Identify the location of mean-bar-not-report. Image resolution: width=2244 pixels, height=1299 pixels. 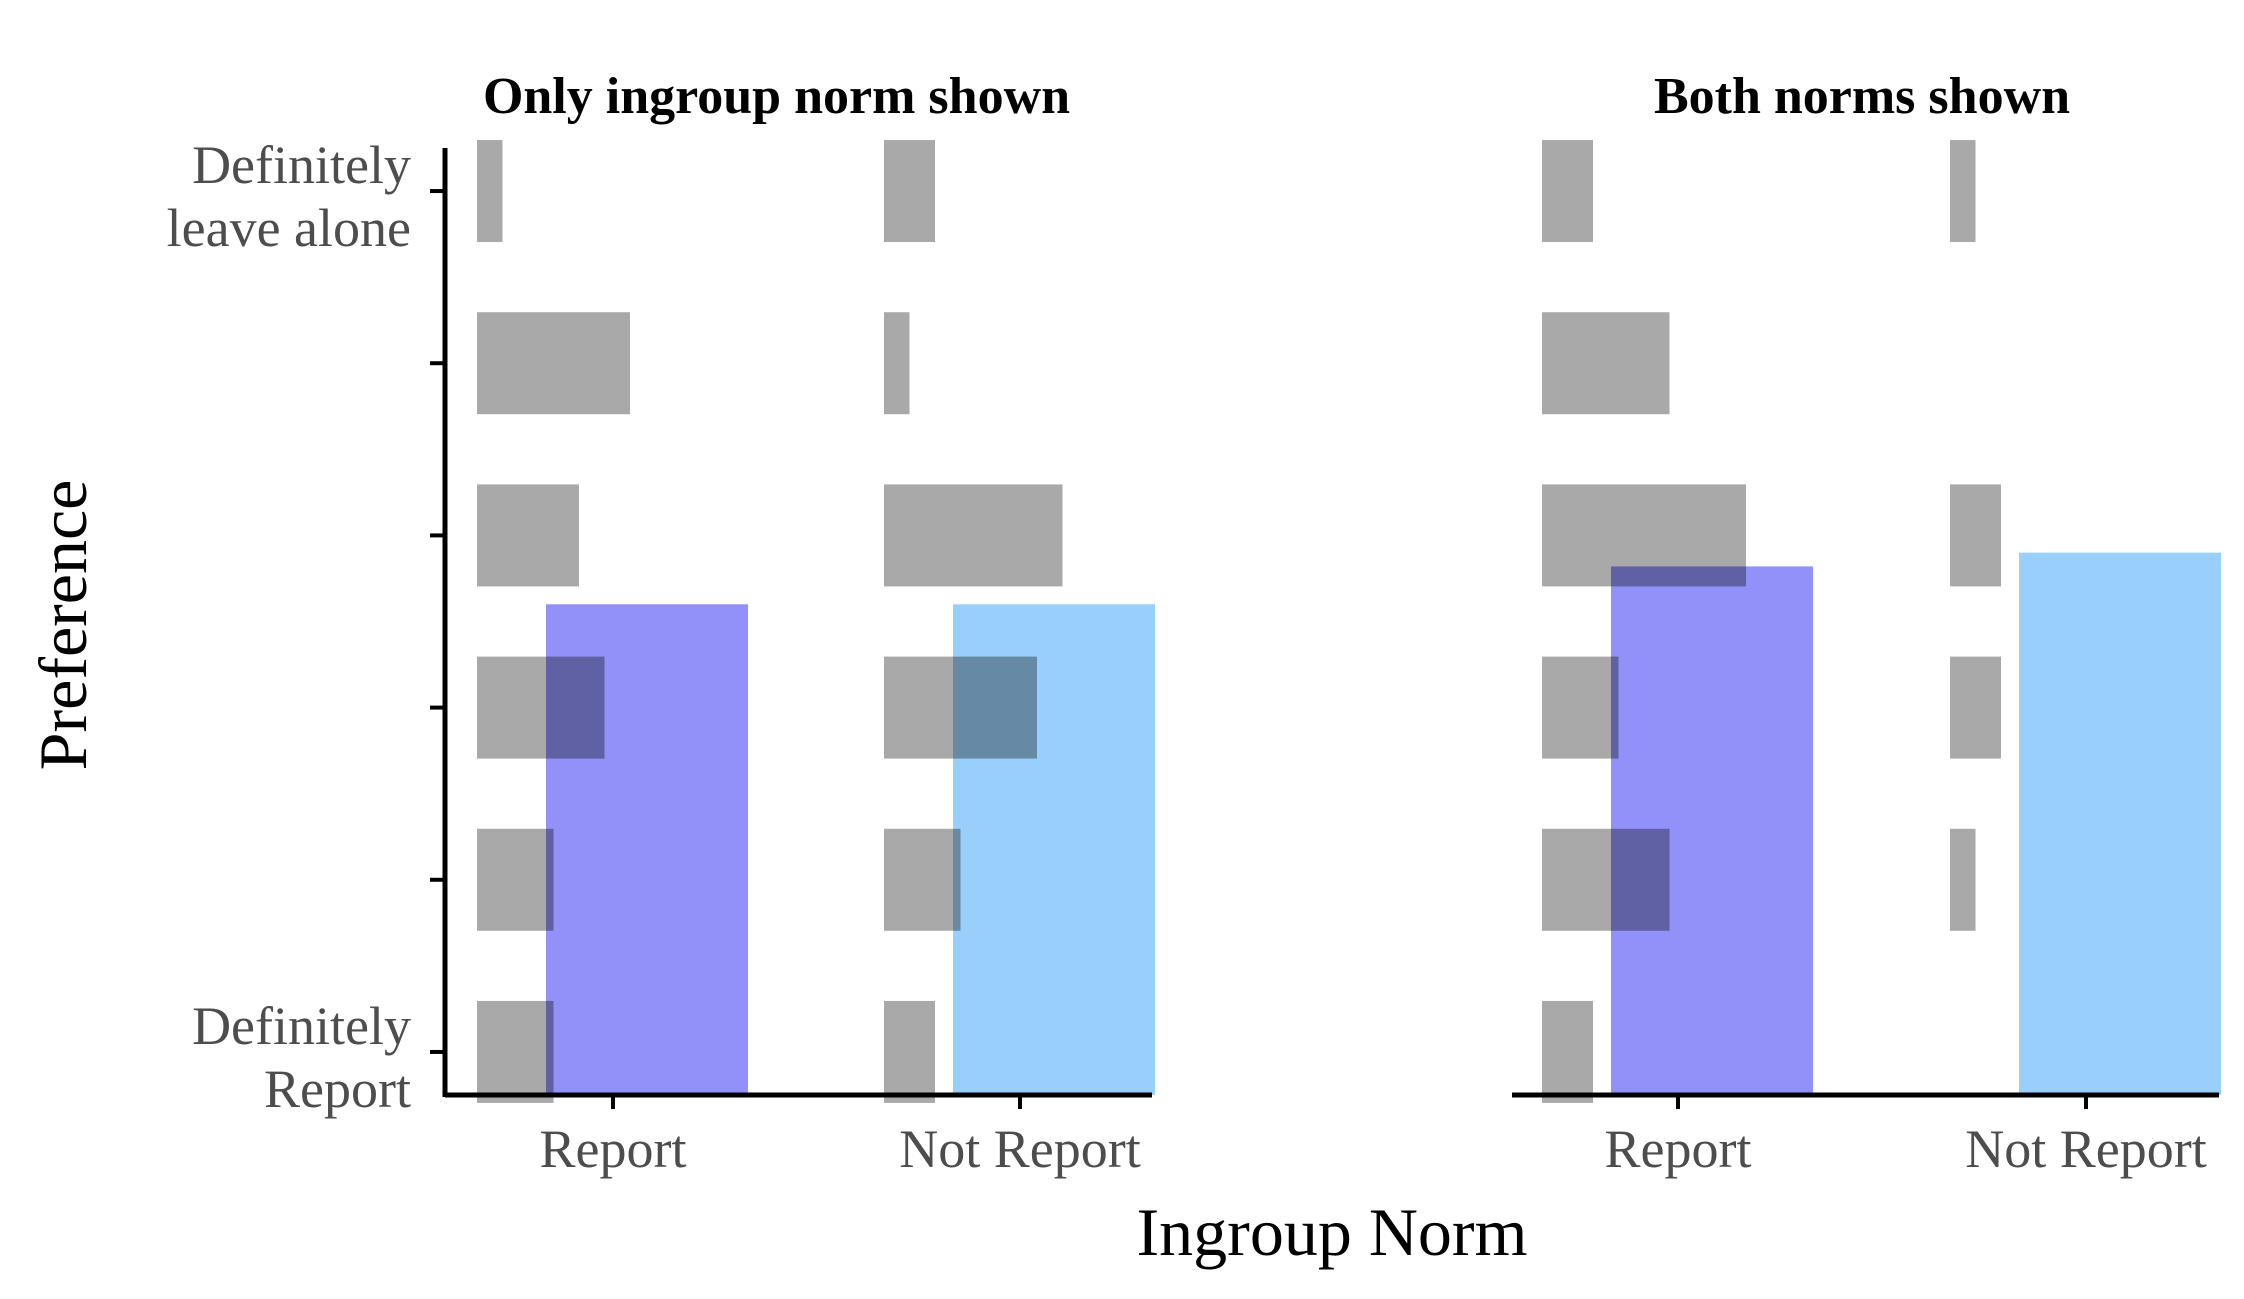
(2120, 823).